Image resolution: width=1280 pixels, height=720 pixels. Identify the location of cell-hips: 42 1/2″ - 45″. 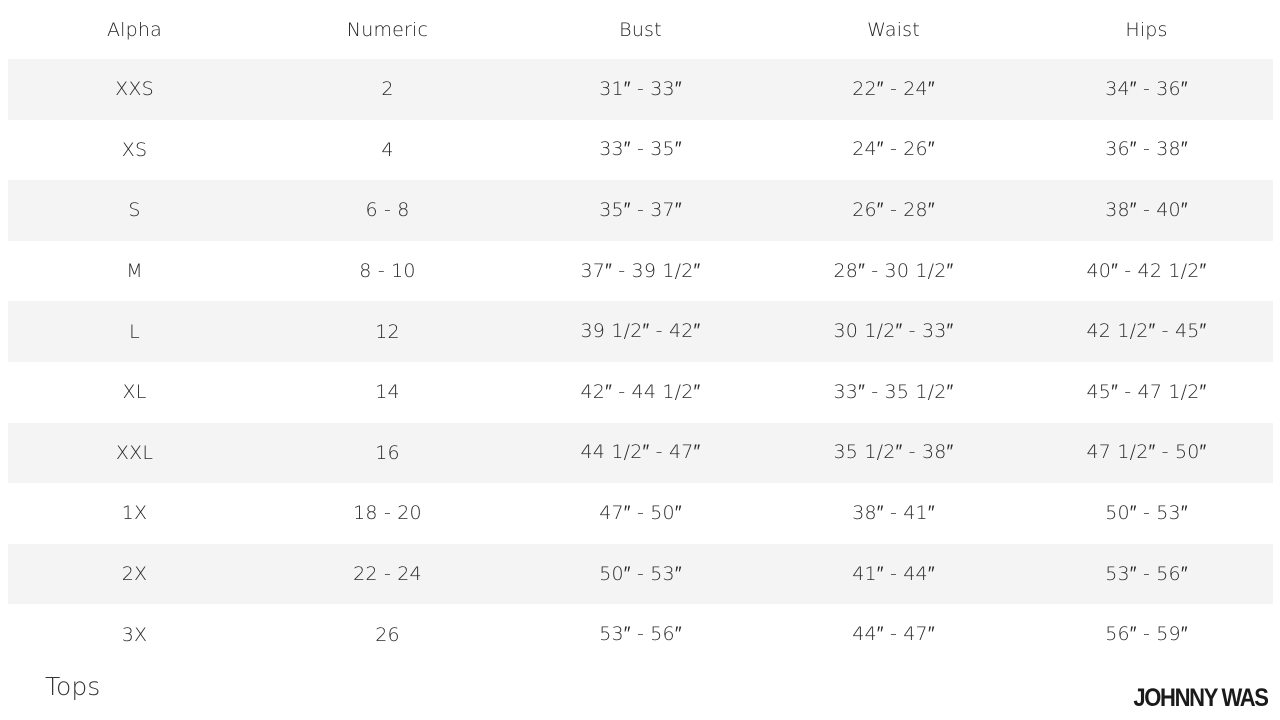
(1146, 331).